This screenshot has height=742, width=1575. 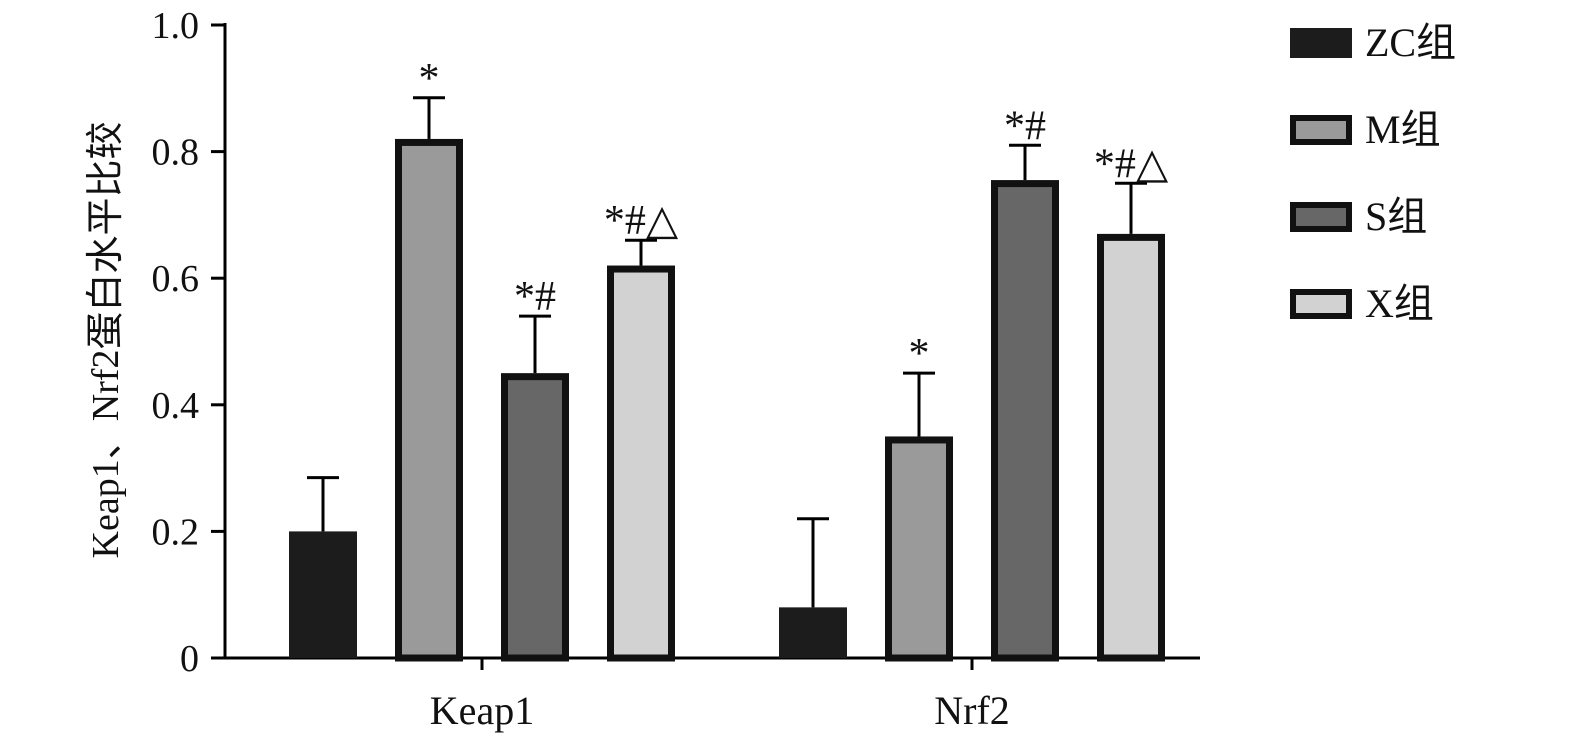 I want to click on x-tick-label: Keap1, so click(x=482, y=710).